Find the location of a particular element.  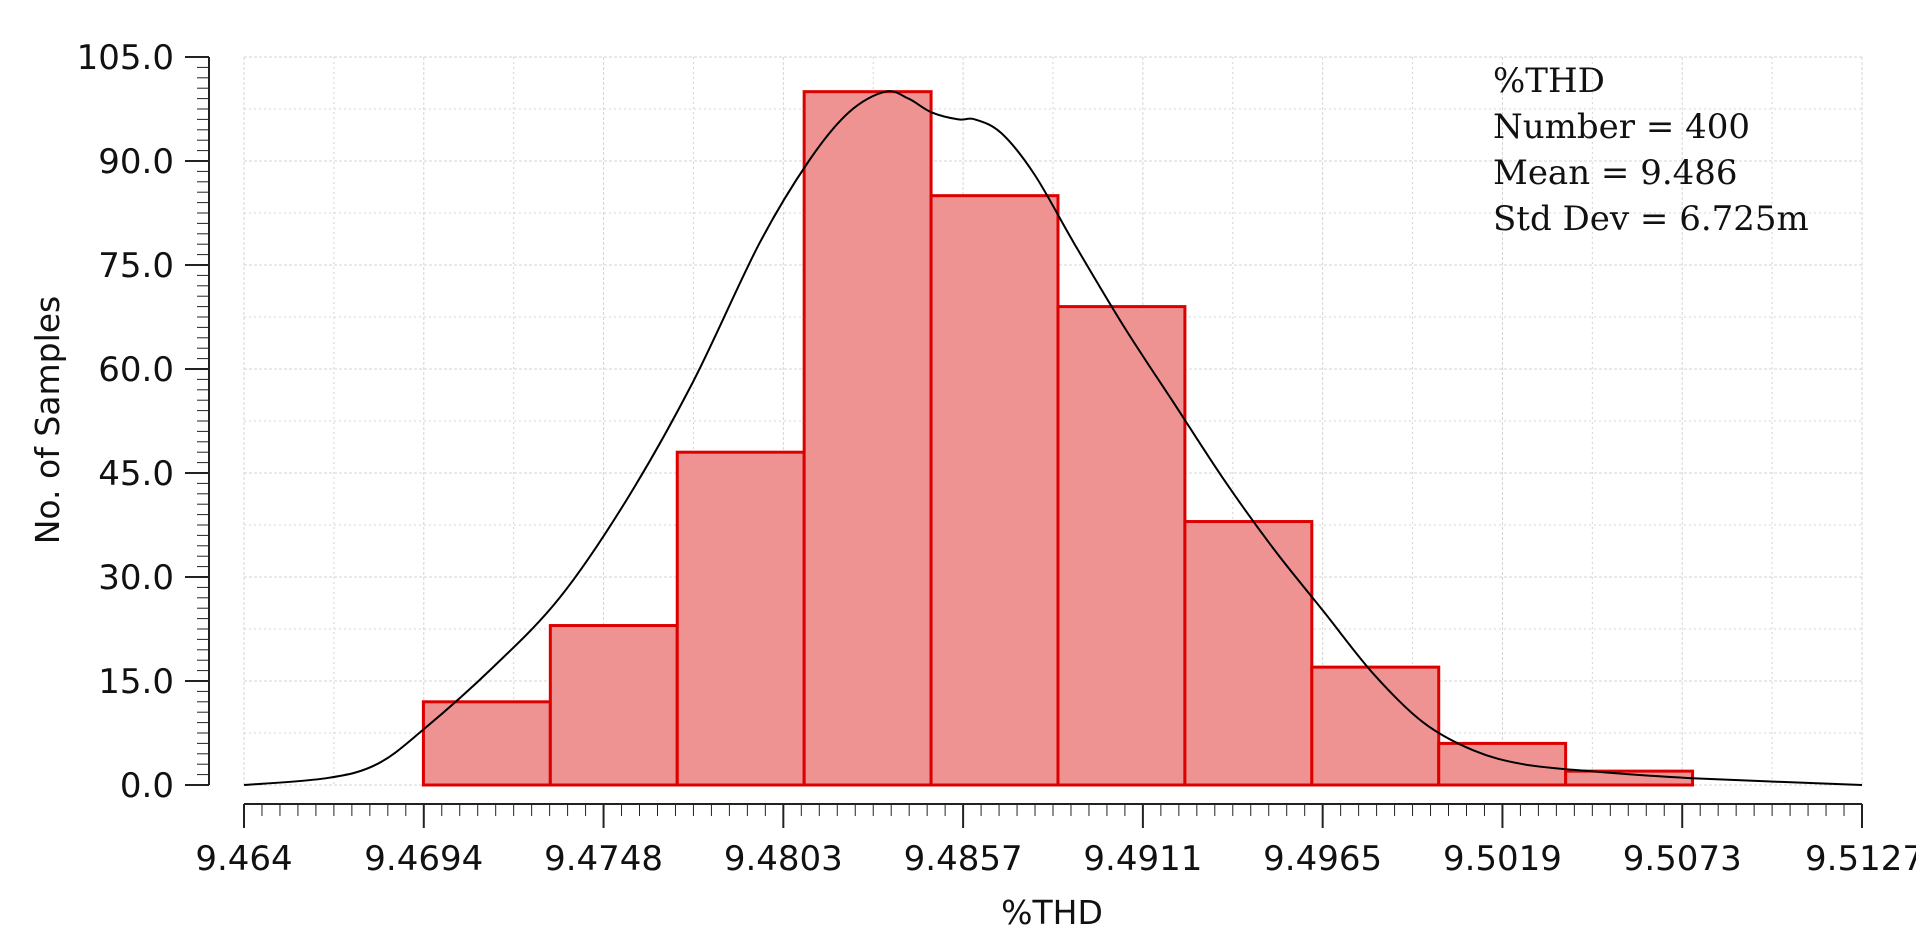

x-tick-label: 9.464 is located at coordinates (243, 859).